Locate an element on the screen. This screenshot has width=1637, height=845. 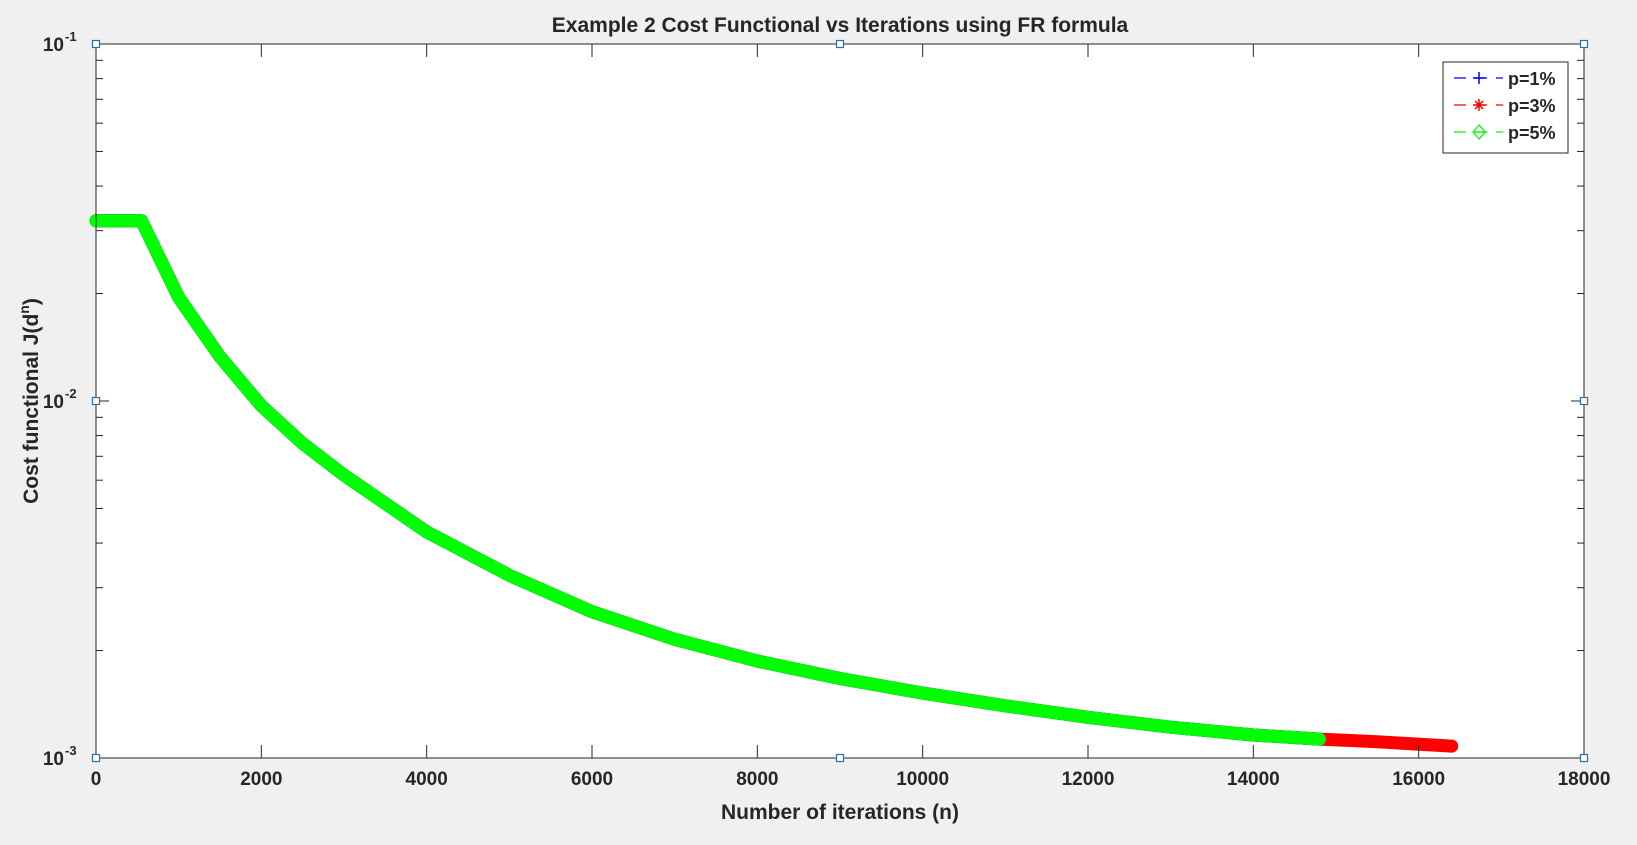
y-tick-exponent: -2 is located at coordinates (71, 393).